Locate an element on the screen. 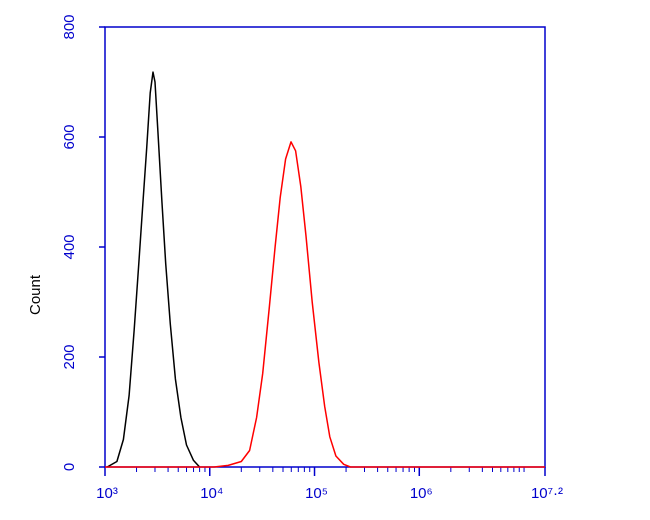 The image size is (650, 520). y-tick-label: 400 is located at coordinates (69, 246).